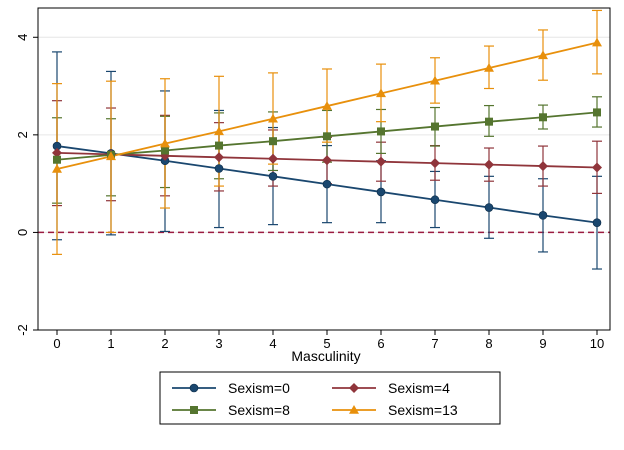  What do you see at coordinates (597, 343) in the screenshot?
I see `x-tick-label: 10` at bounding box center [597, 343].